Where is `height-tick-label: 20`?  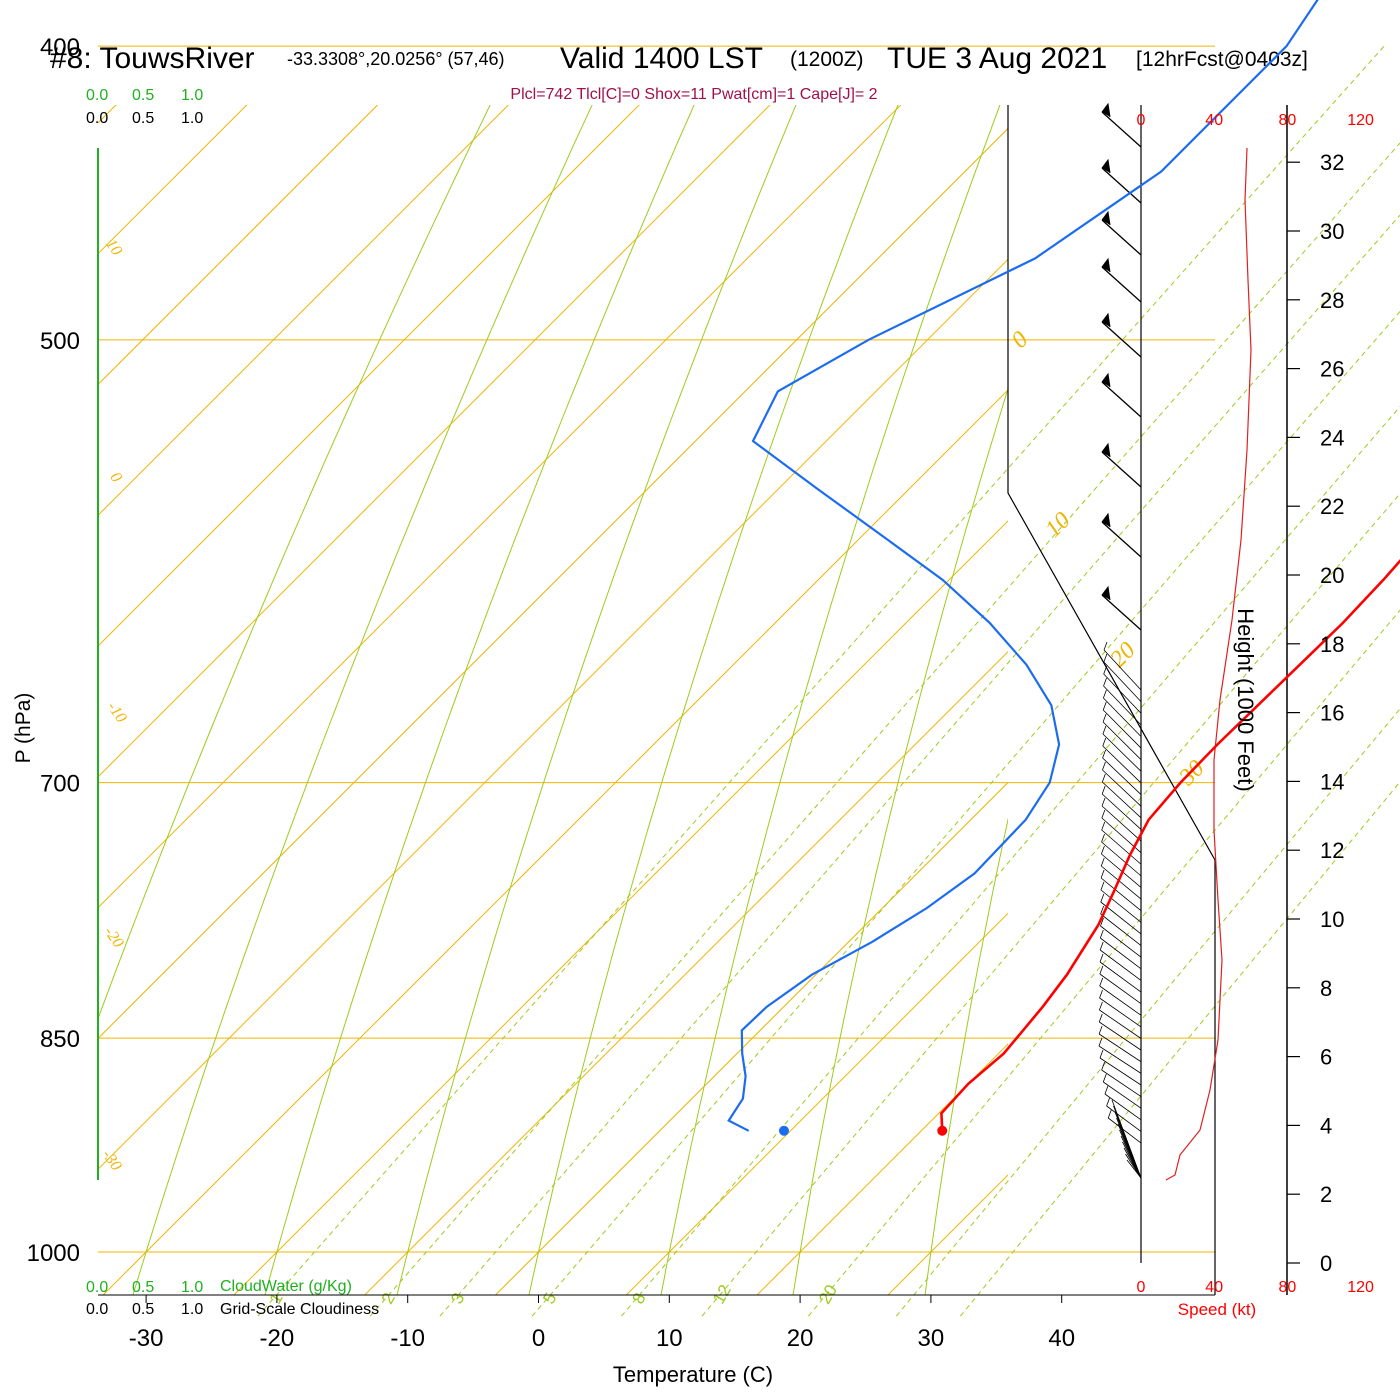
height-tick-label: 20 is located at coordinates (1332, 575).